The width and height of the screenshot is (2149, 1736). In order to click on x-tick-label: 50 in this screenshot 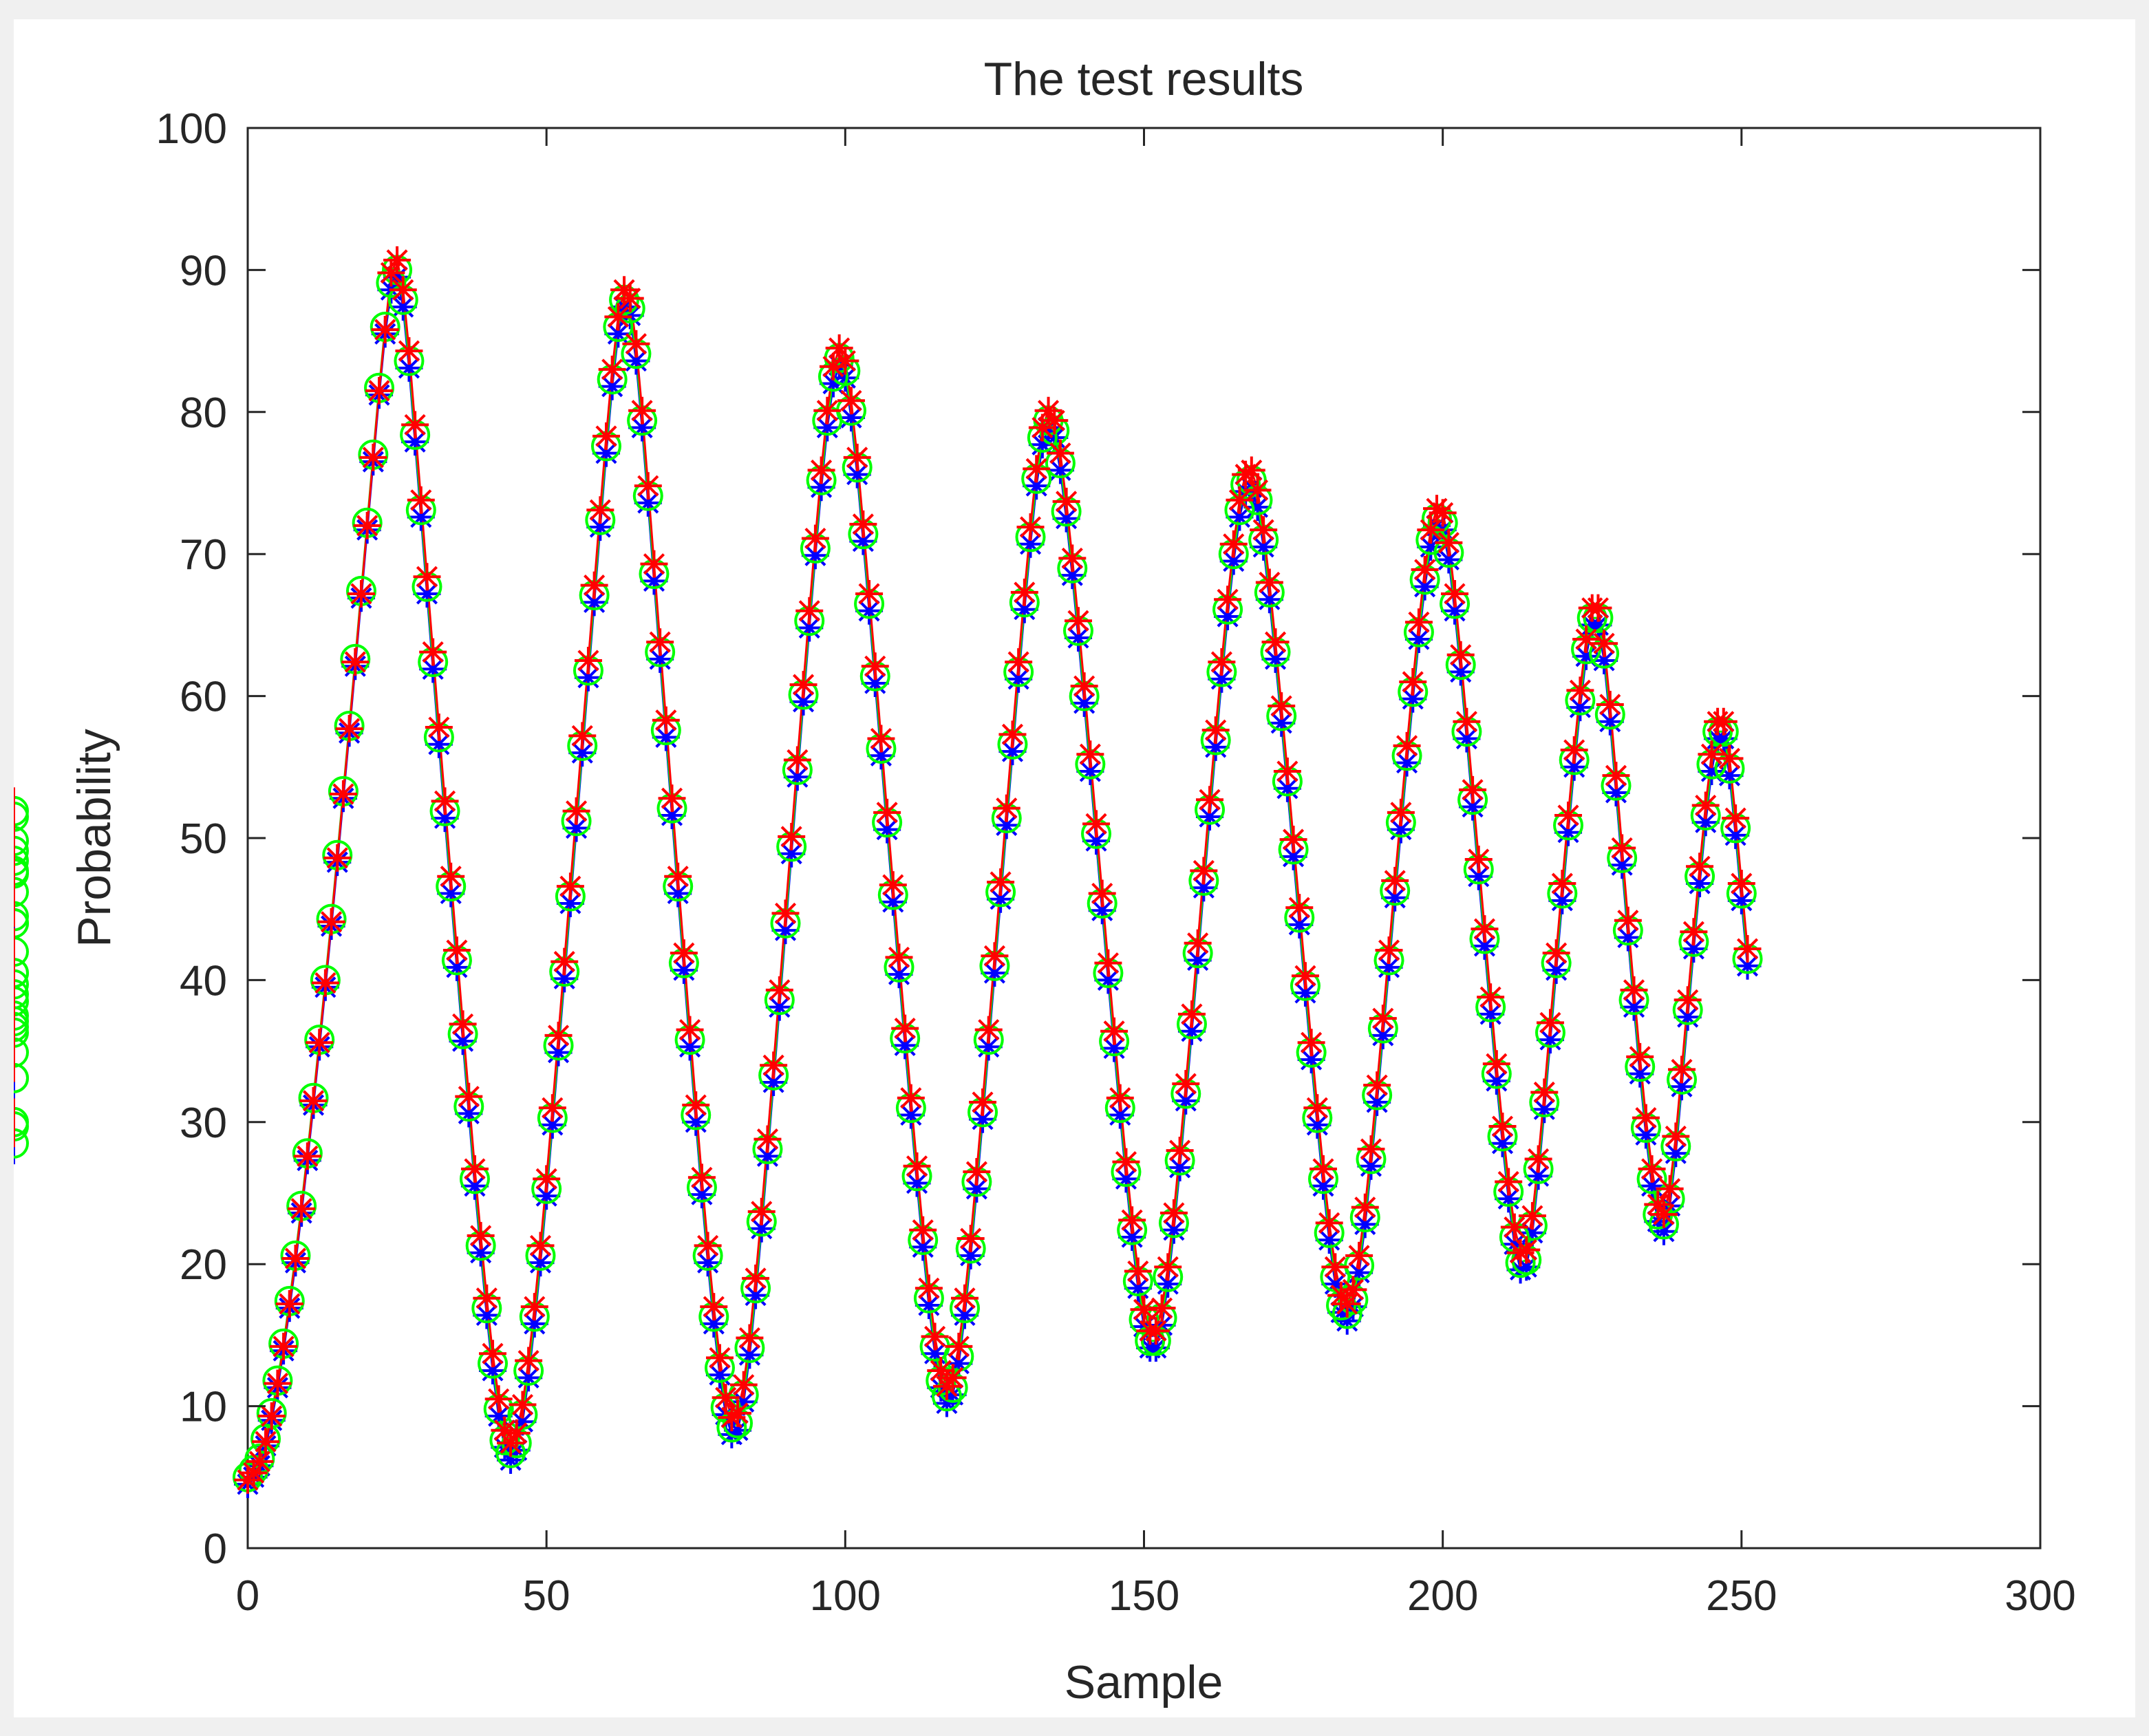, I will do `click(547, 1596)`.